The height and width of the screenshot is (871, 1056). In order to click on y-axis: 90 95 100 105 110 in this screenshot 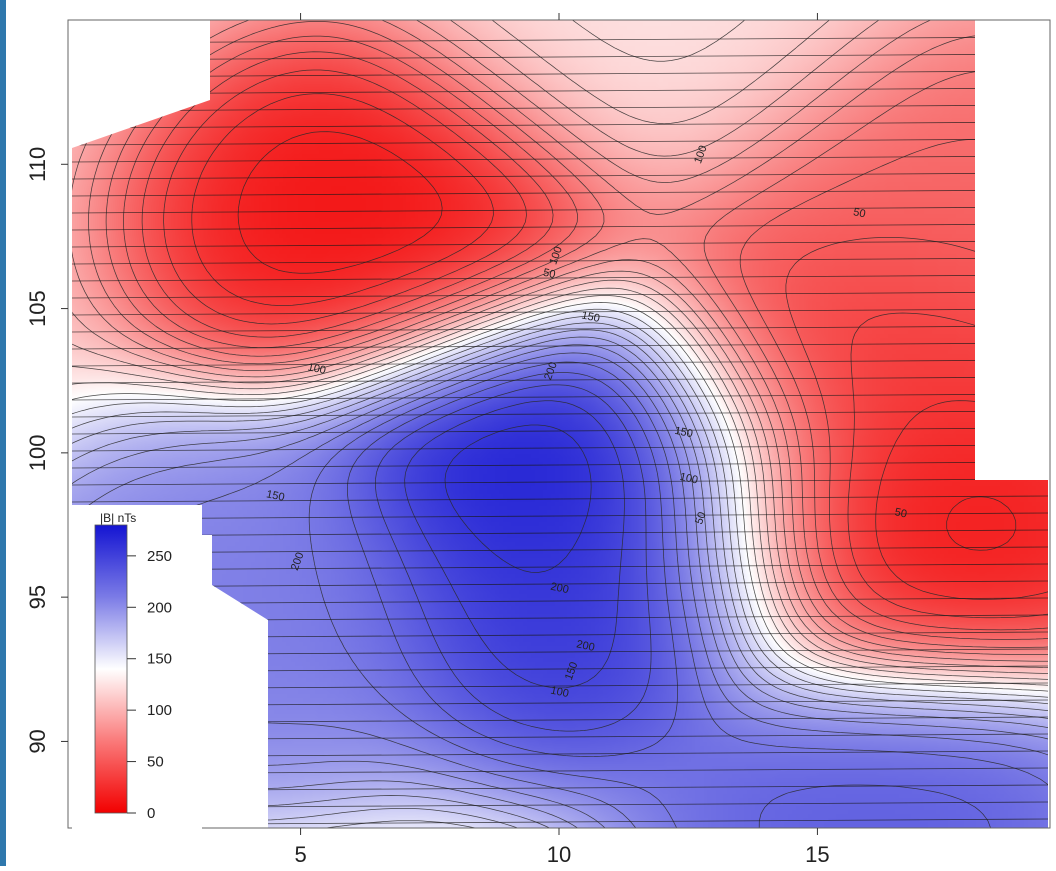, I will do `click(46, 450)`.